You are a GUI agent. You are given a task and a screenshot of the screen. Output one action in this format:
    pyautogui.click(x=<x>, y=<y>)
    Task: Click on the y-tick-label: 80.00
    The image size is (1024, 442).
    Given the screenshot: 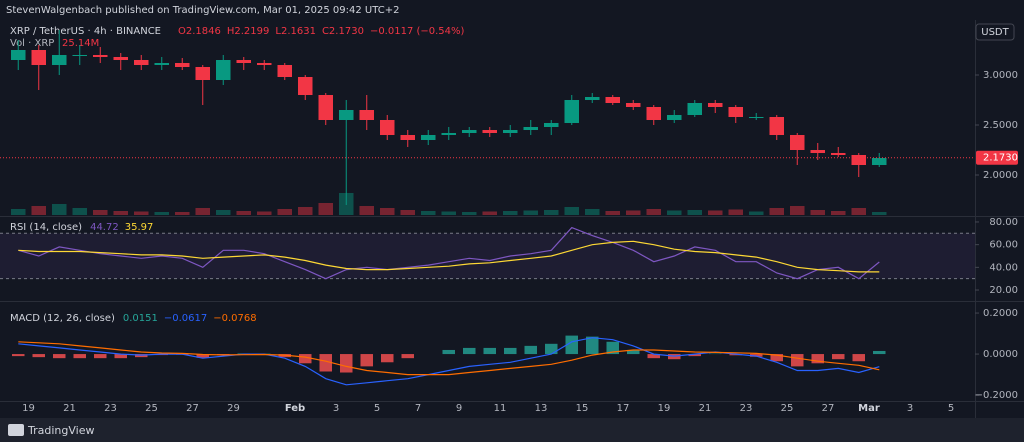 What is the action you would take?
    pyautogui.click(x=1003, y=222)
    